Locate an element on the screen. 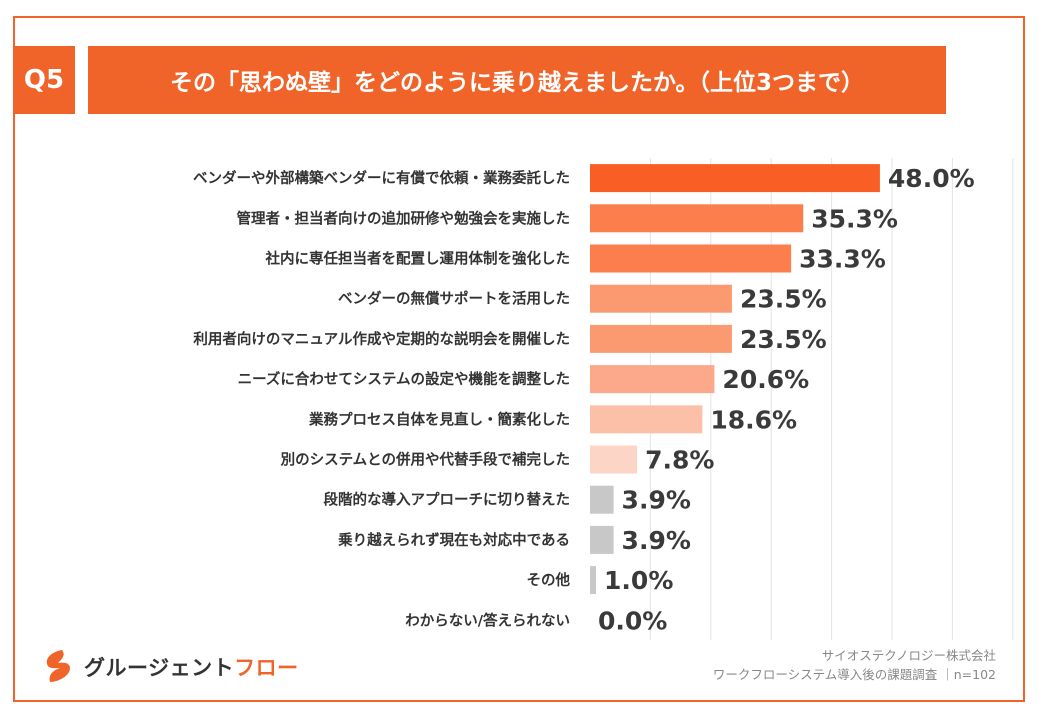 The height and width of the screenshot is (720, 1040). category-label: ベンダーや外部構築ベンダーに有償で依頼・業務委託した is located at coordinates (381, 178).